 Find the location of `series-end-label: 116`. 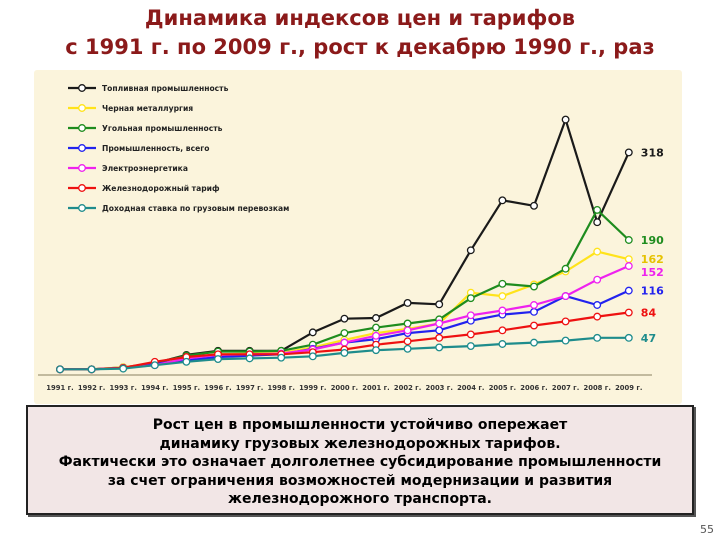

series-end-label: 116 is located at coordinates (652, 291).